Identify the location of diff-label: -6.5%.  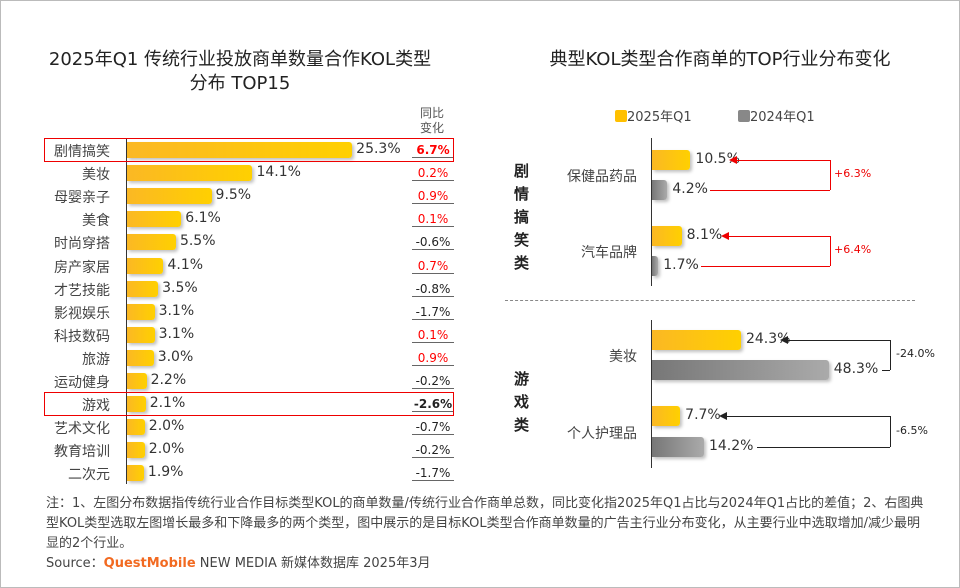
(912, 430).